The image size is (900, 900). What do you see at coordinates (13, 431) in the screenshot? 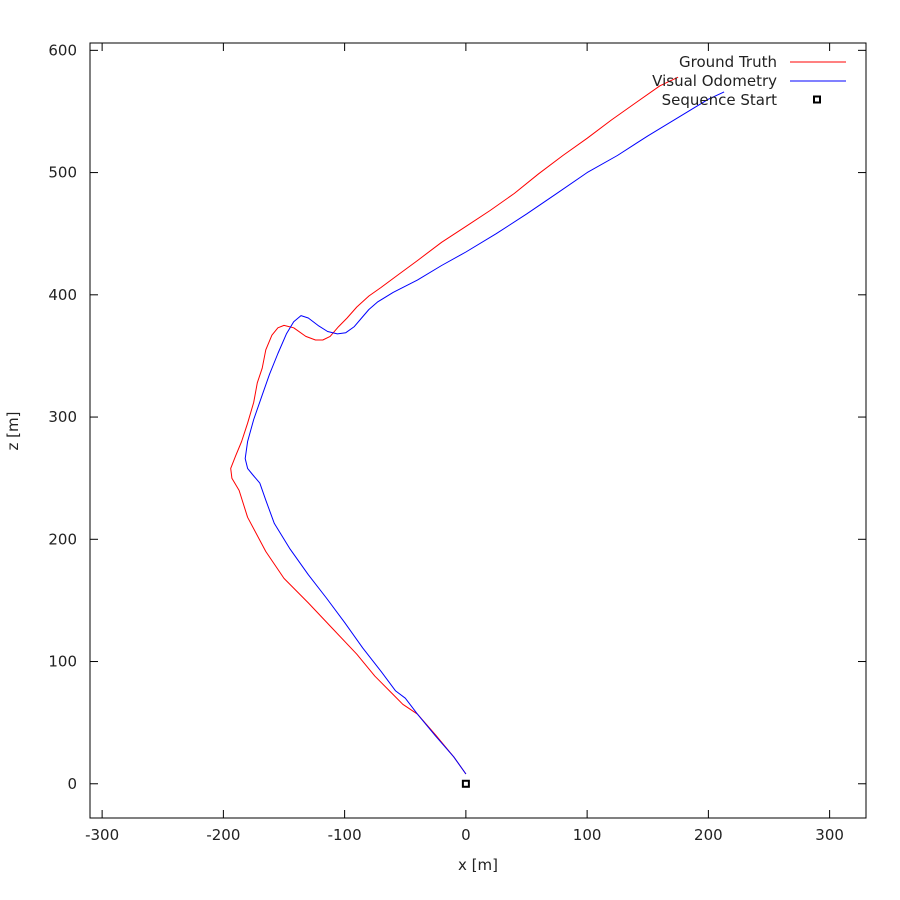
I see `y-axis-label: z [m]` at bounding box center [13, 431].